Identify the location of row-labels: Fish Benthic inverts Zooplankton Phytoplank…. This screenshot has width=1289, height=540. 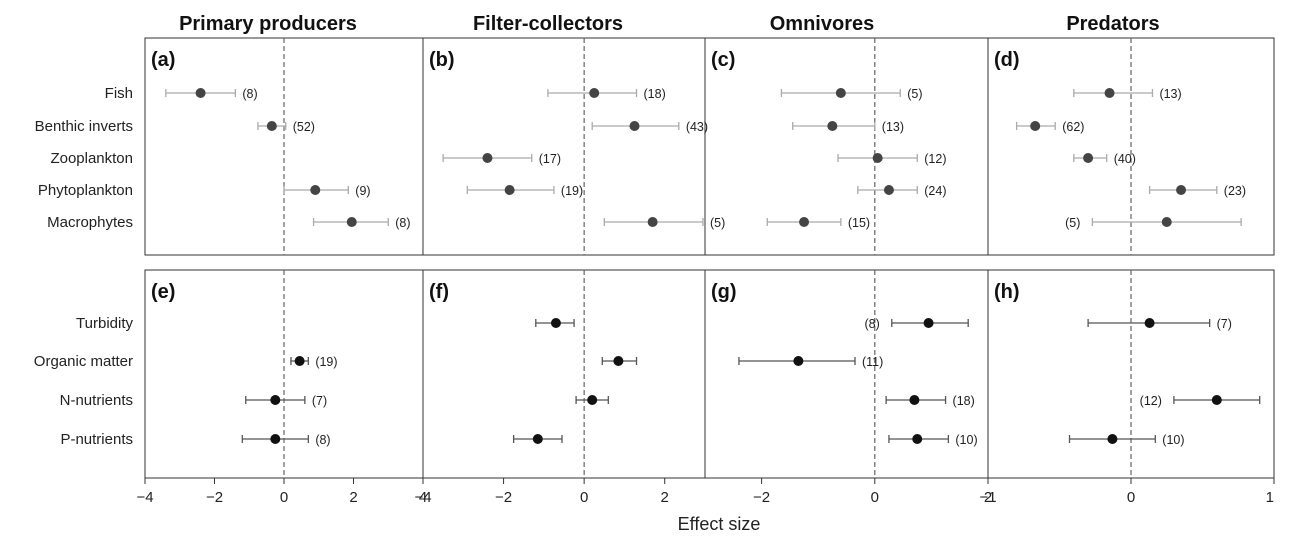
(84, 266).